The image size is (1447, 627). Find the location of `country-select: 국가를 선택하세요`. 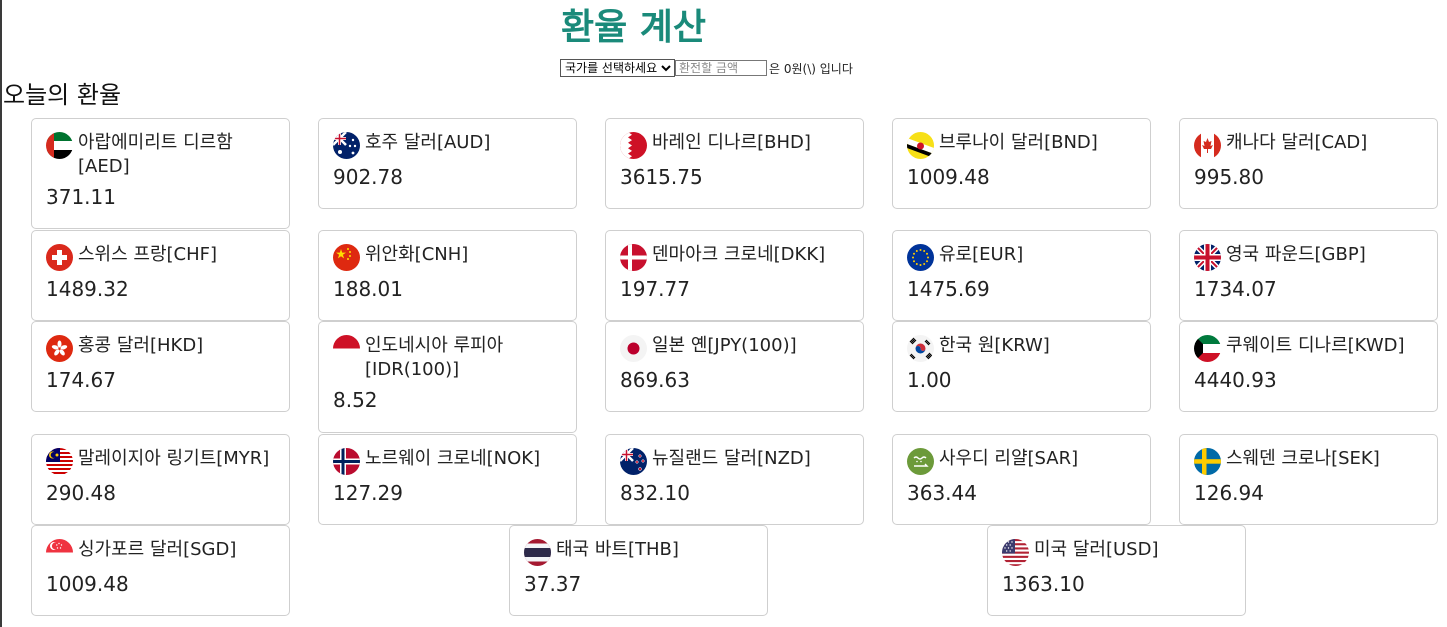

country-select: 국가를 선택하세요 is located at coordinates (617, 68).